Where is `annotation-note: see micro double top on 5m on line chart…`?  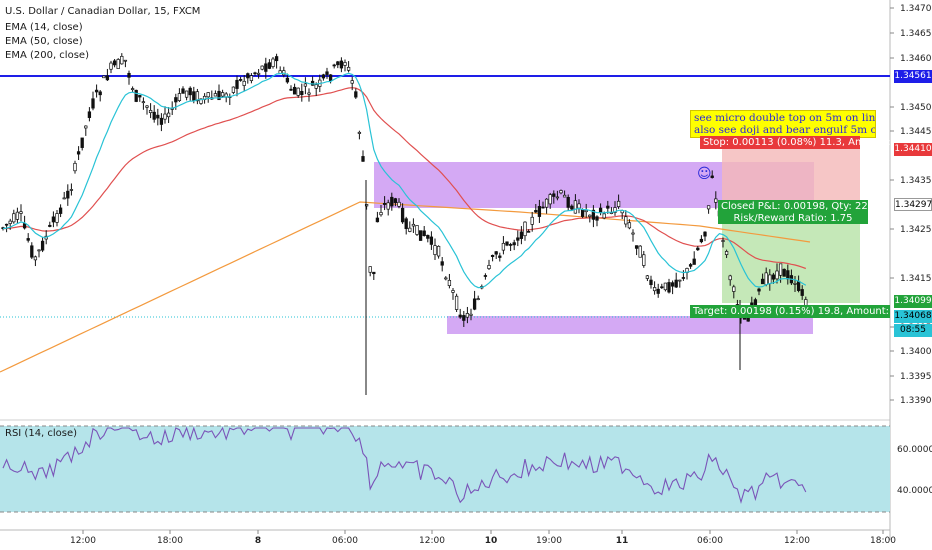
annotation-note: see micro double top on 5m on line chart… is located at coordinates (783, 124).